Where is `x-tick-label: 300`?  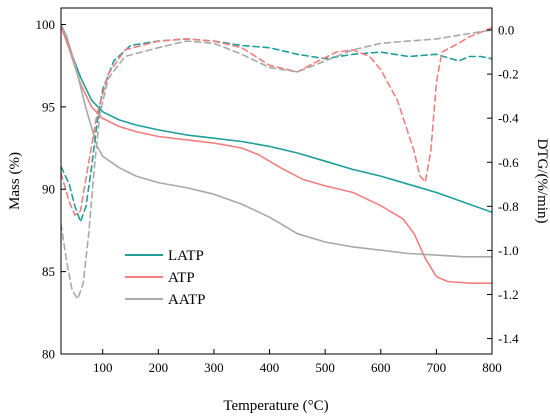
x-tick-label: 300 is located at coordinates (214, 367).